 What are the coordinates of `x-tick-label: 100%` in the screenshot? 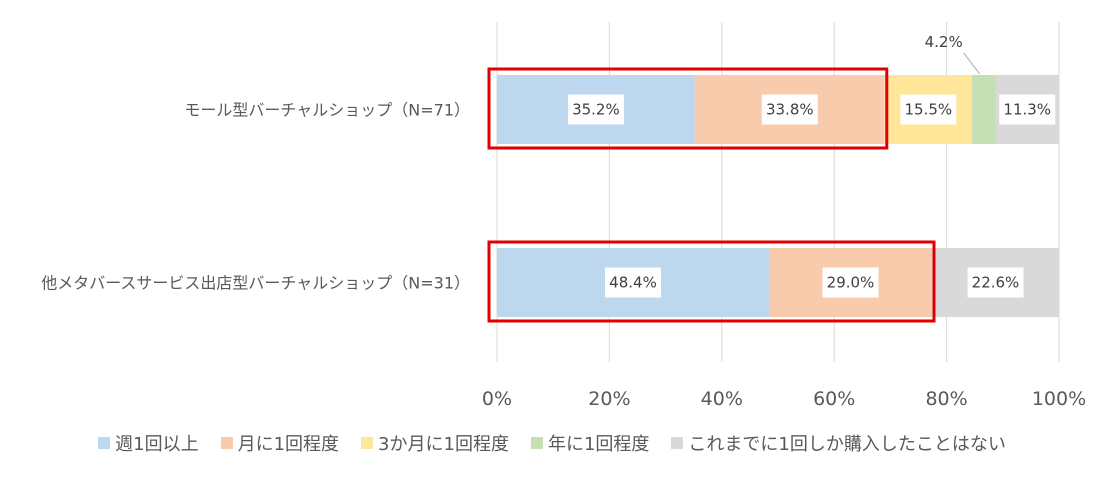 It's located at (1059, 399).